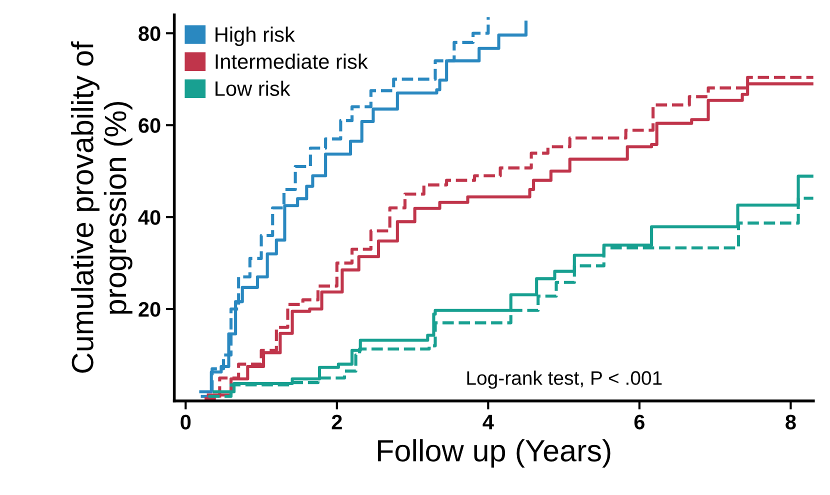 This screenshot has width=830, height=495. Describe the element at coordinates (639, 422) in the screenshot. I see `x-tick-label: 6` at that location.